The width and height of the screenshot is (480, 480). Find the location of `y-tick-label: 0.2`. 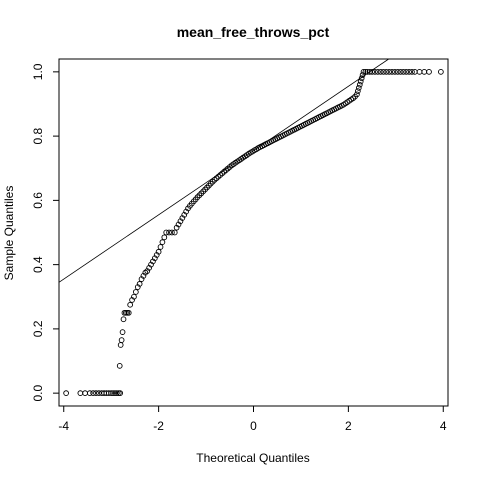

y-tick-label: 0.2 is located at coordinates (38, 328).